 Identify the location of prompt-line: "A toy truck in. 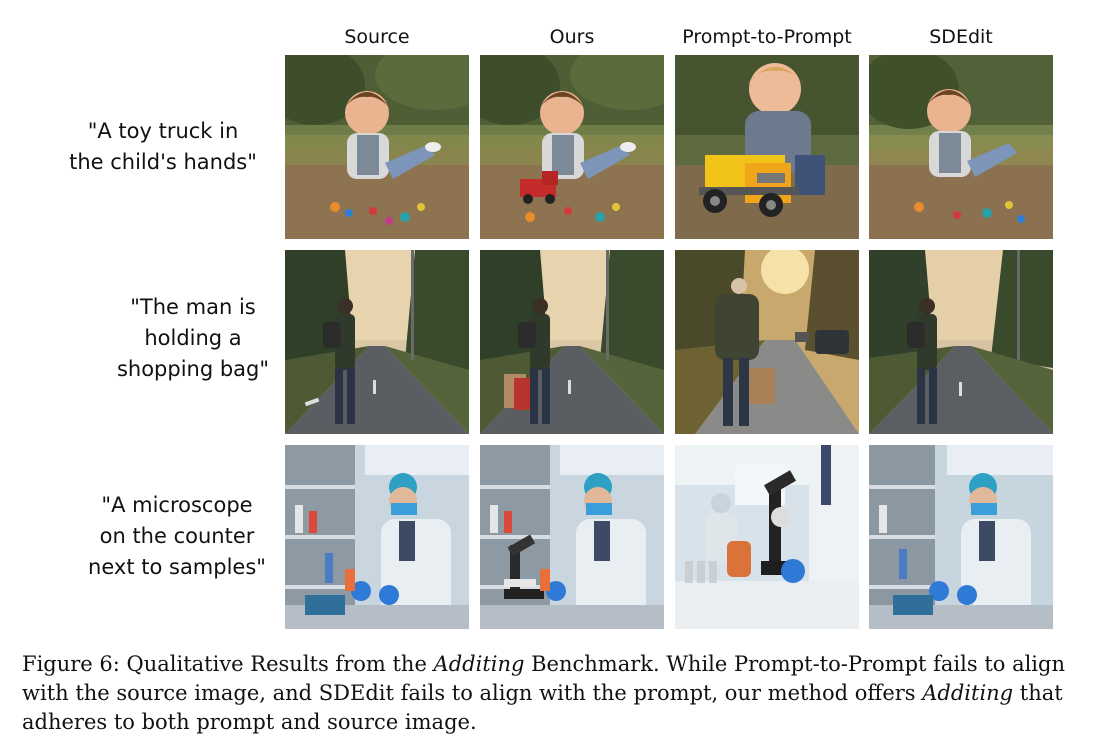
(163, 131).